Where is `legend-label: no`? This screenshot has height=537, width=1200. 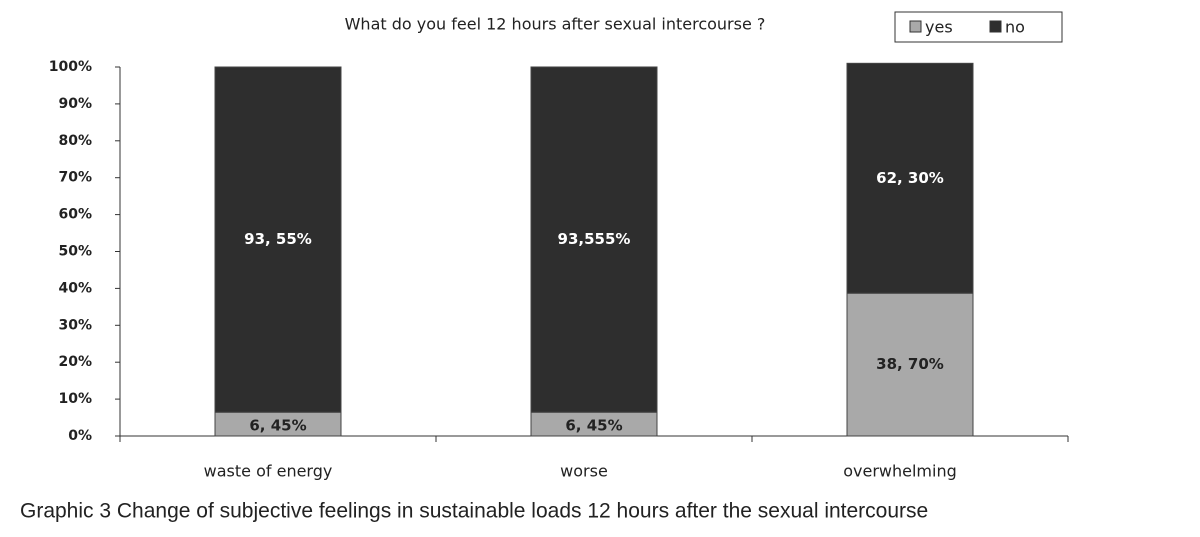 legend-label: no is located at coordinates (1015, 27).